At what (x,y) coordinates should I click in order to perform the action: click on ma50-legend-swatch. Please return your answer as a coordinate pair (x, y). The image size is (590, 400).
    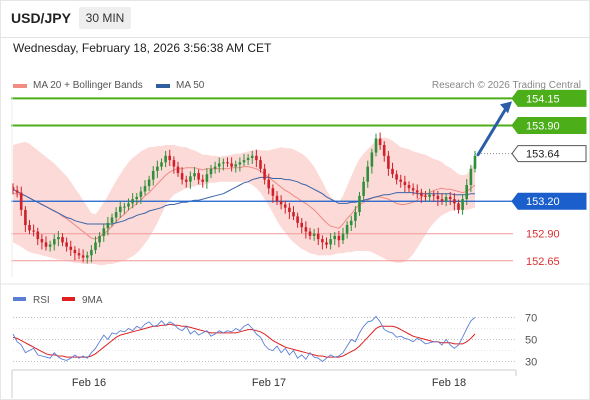
    Looking at the image, I should click on (163, 86).